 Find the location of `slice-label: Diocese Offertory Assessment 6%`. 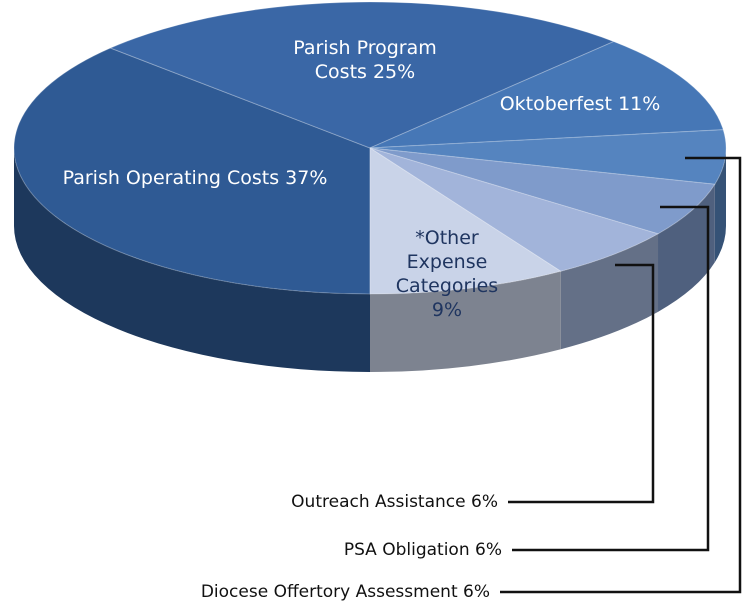

slice-label: Diocese Offertory Assessment 6% is located at coordinates (345, 592).